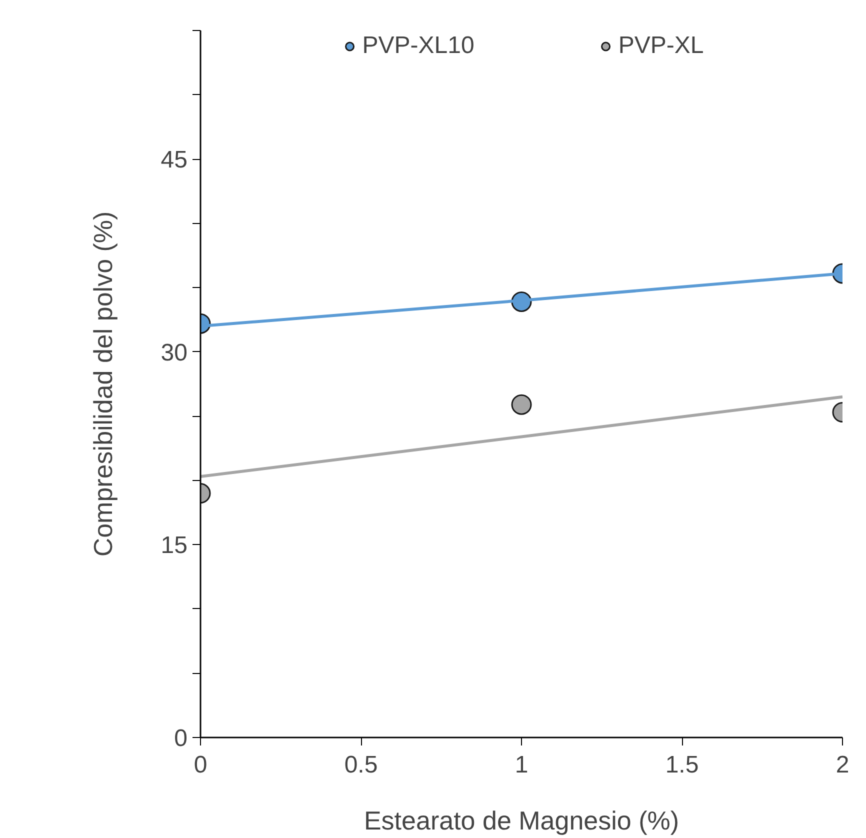 Image resolution: width=866 pixels, height=838 pixels. What do you see at coordinates (661, 46) in the screenshot?
I see `legend-label: PVP-XL` at bounding box center [661, 46].